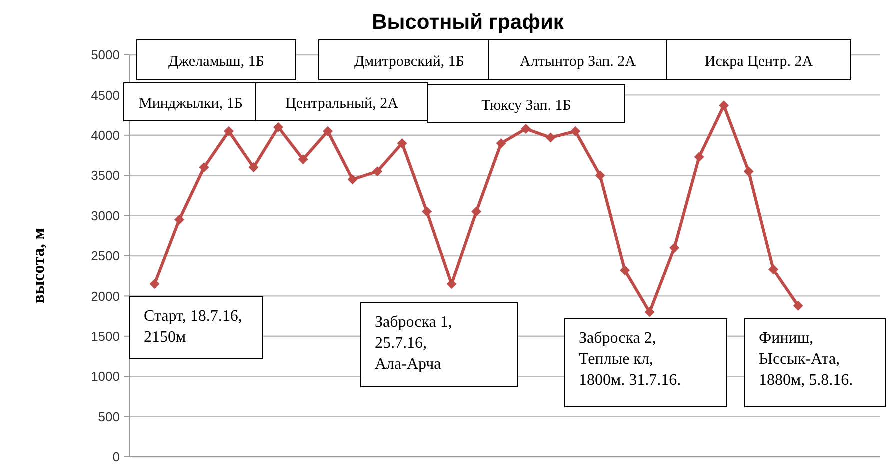  I want to click on annotation: Джеламыш, 1Б, so click(216, 62).